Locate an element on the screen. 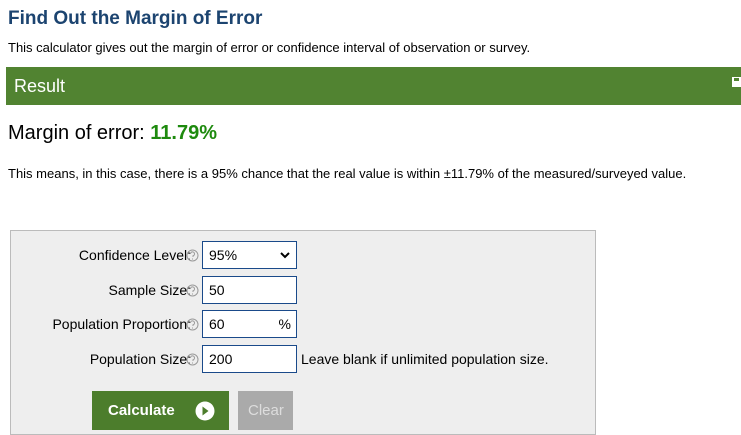 The image size is (741, 435). calculate-button: Calculate is located at coordinates (160, 410).